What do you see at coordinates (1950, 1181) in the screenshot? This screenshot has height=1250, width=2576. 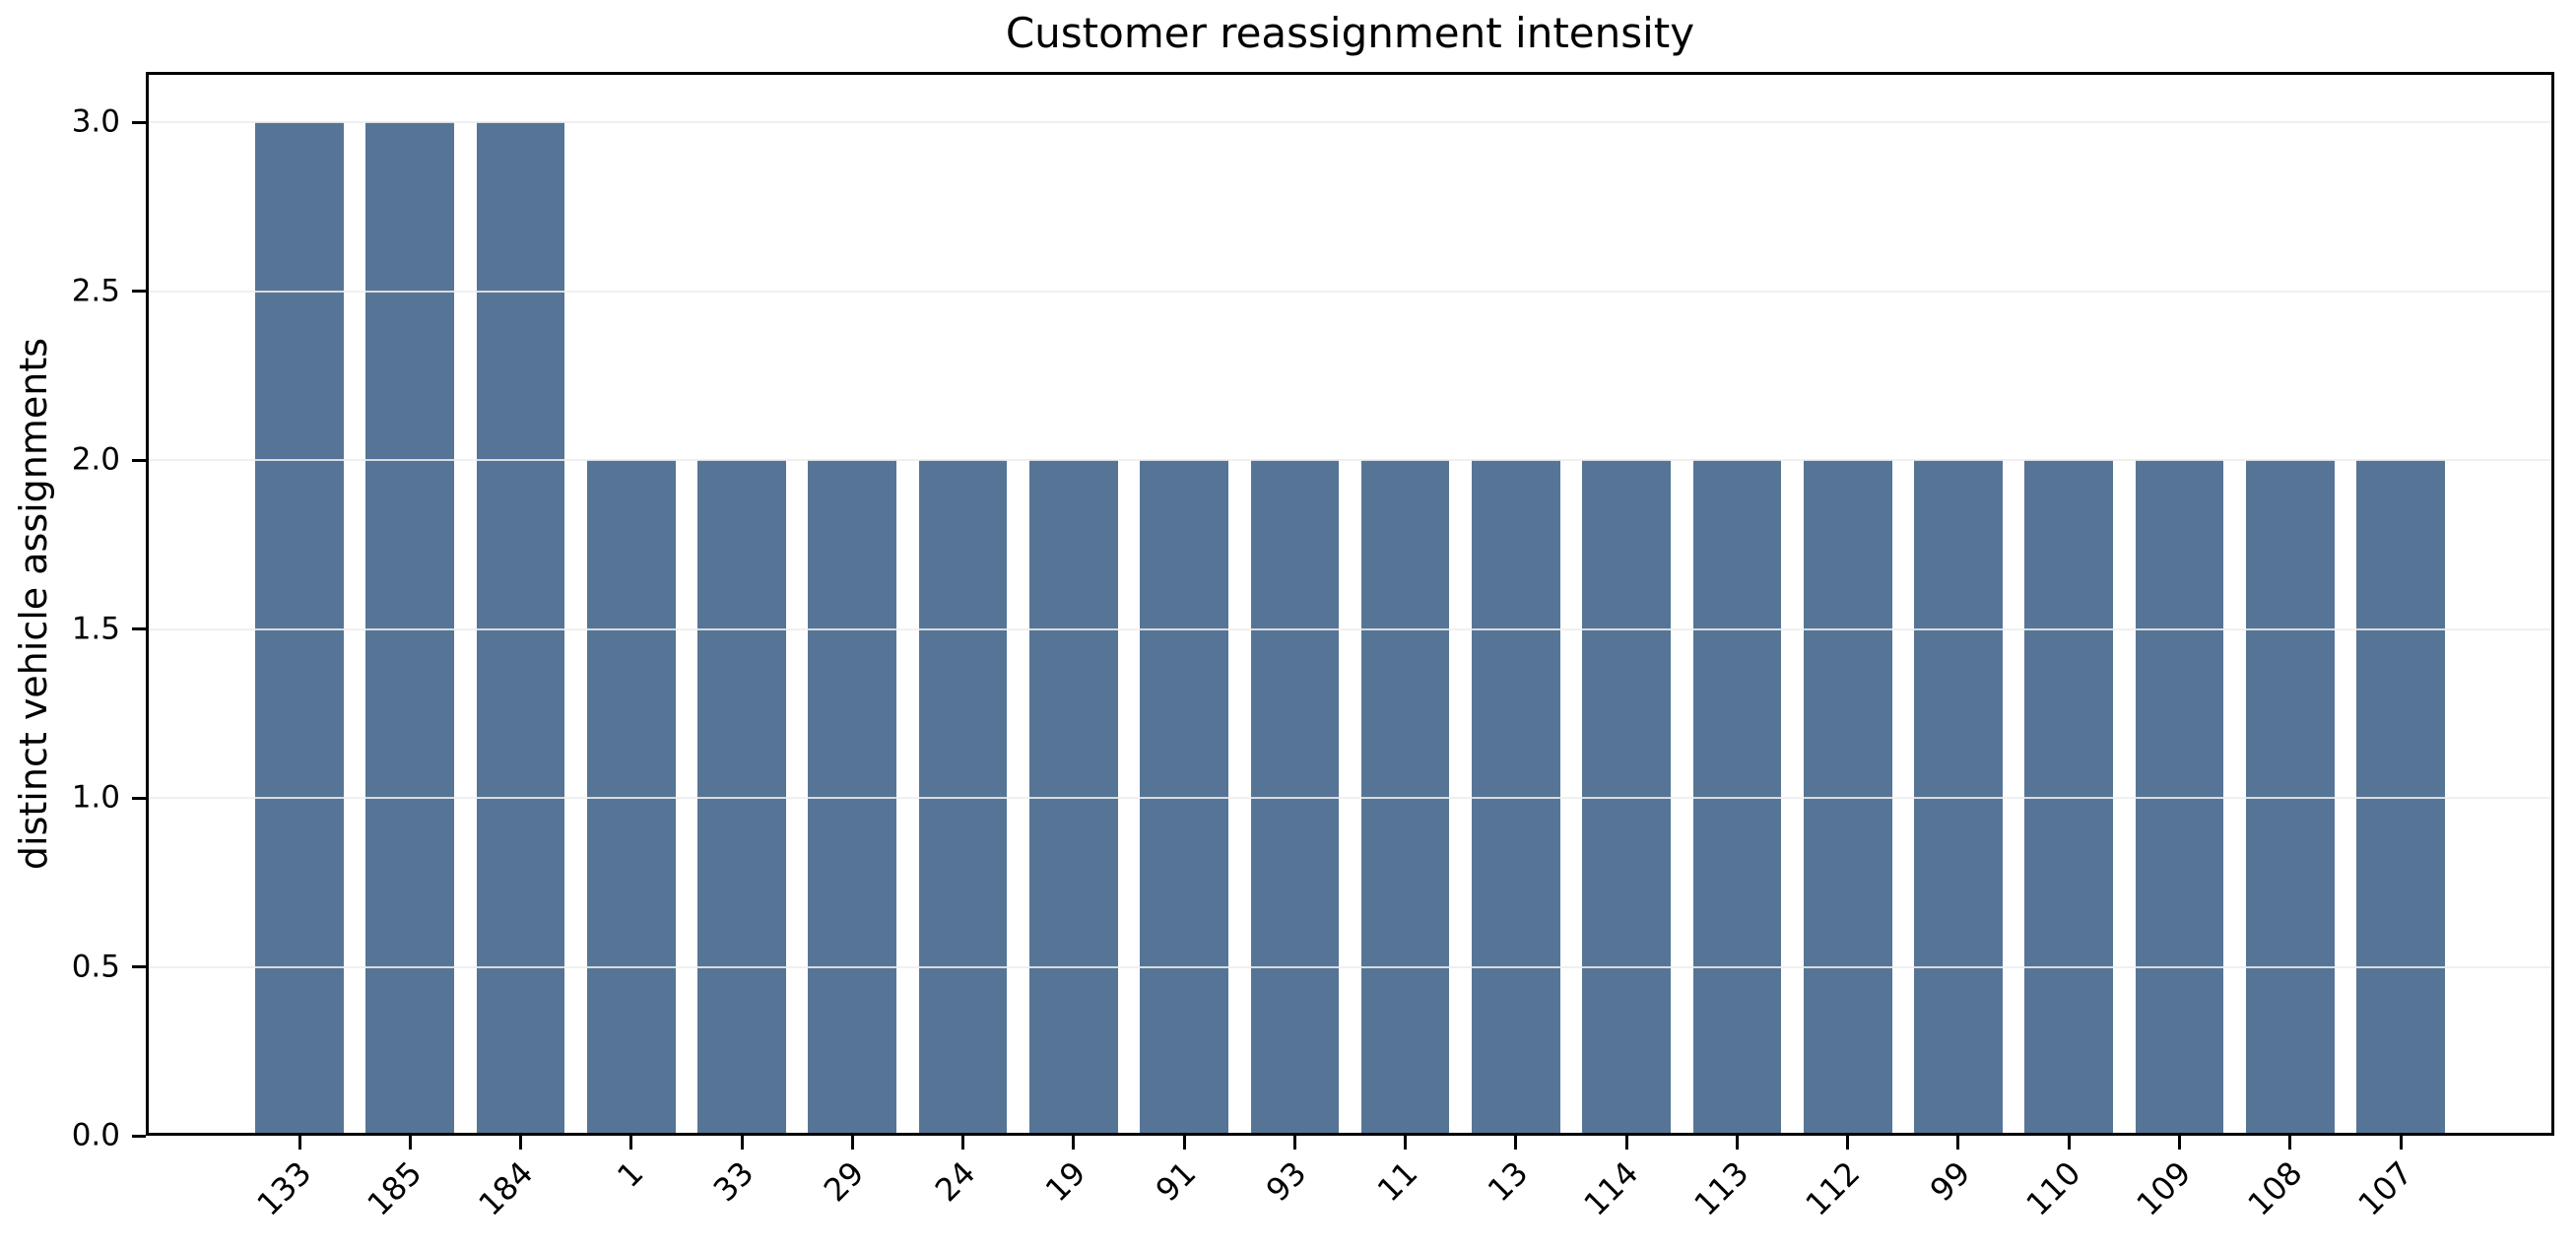 I see `x-tick-label: 99` at bounding box center [1950, 1181].